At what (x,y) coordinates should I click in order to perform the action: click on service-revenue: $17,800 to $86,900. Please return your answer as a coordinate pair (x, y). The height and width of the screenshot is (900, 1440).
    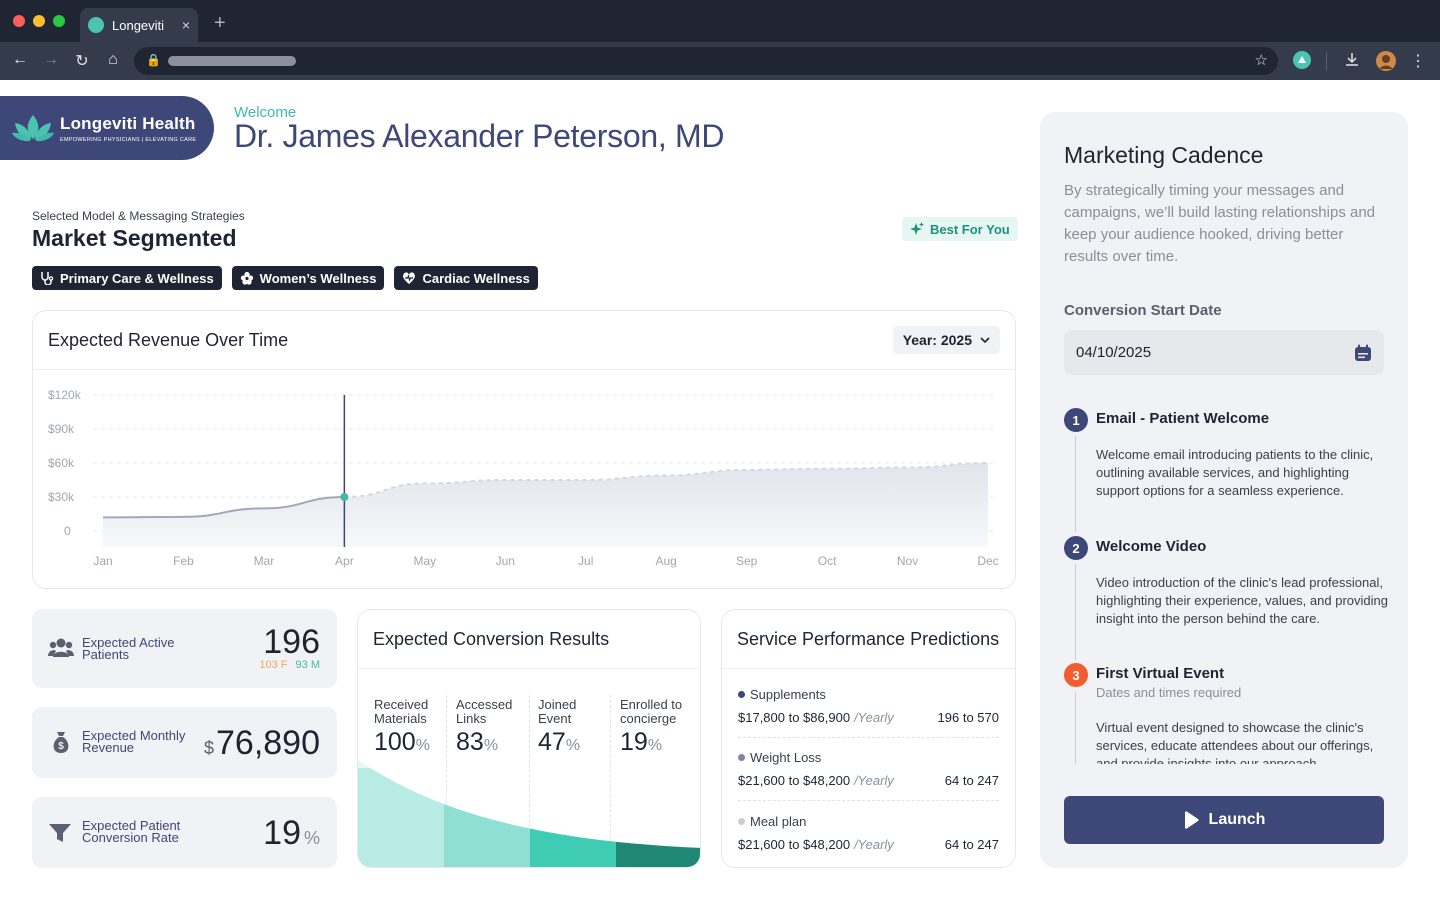
    Looking at the image, I should click on (794, 717).